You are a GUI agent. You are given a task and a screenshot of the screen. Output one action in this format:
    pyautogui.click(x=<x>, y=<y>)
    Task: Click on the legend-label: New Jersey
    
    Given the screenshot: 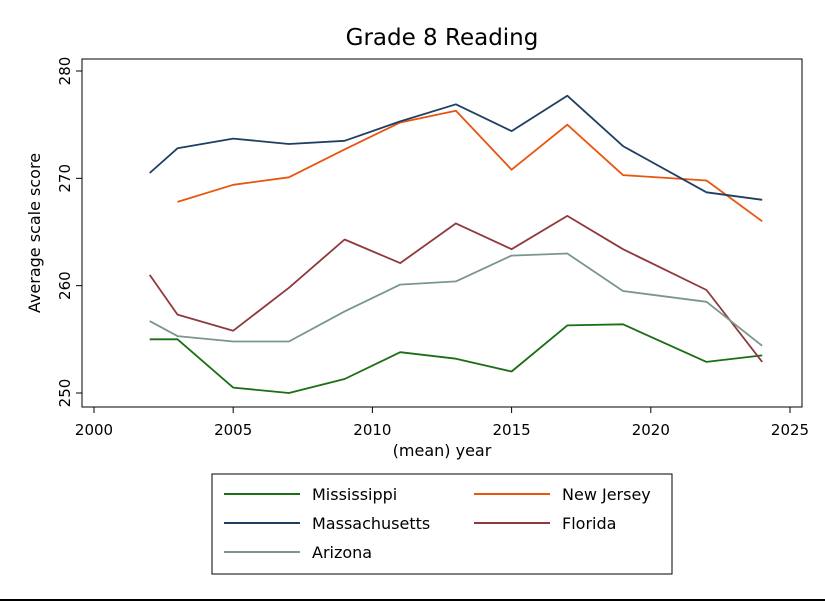 What is the action you would take?
    pyautogui.click(x=606, y=494)
    